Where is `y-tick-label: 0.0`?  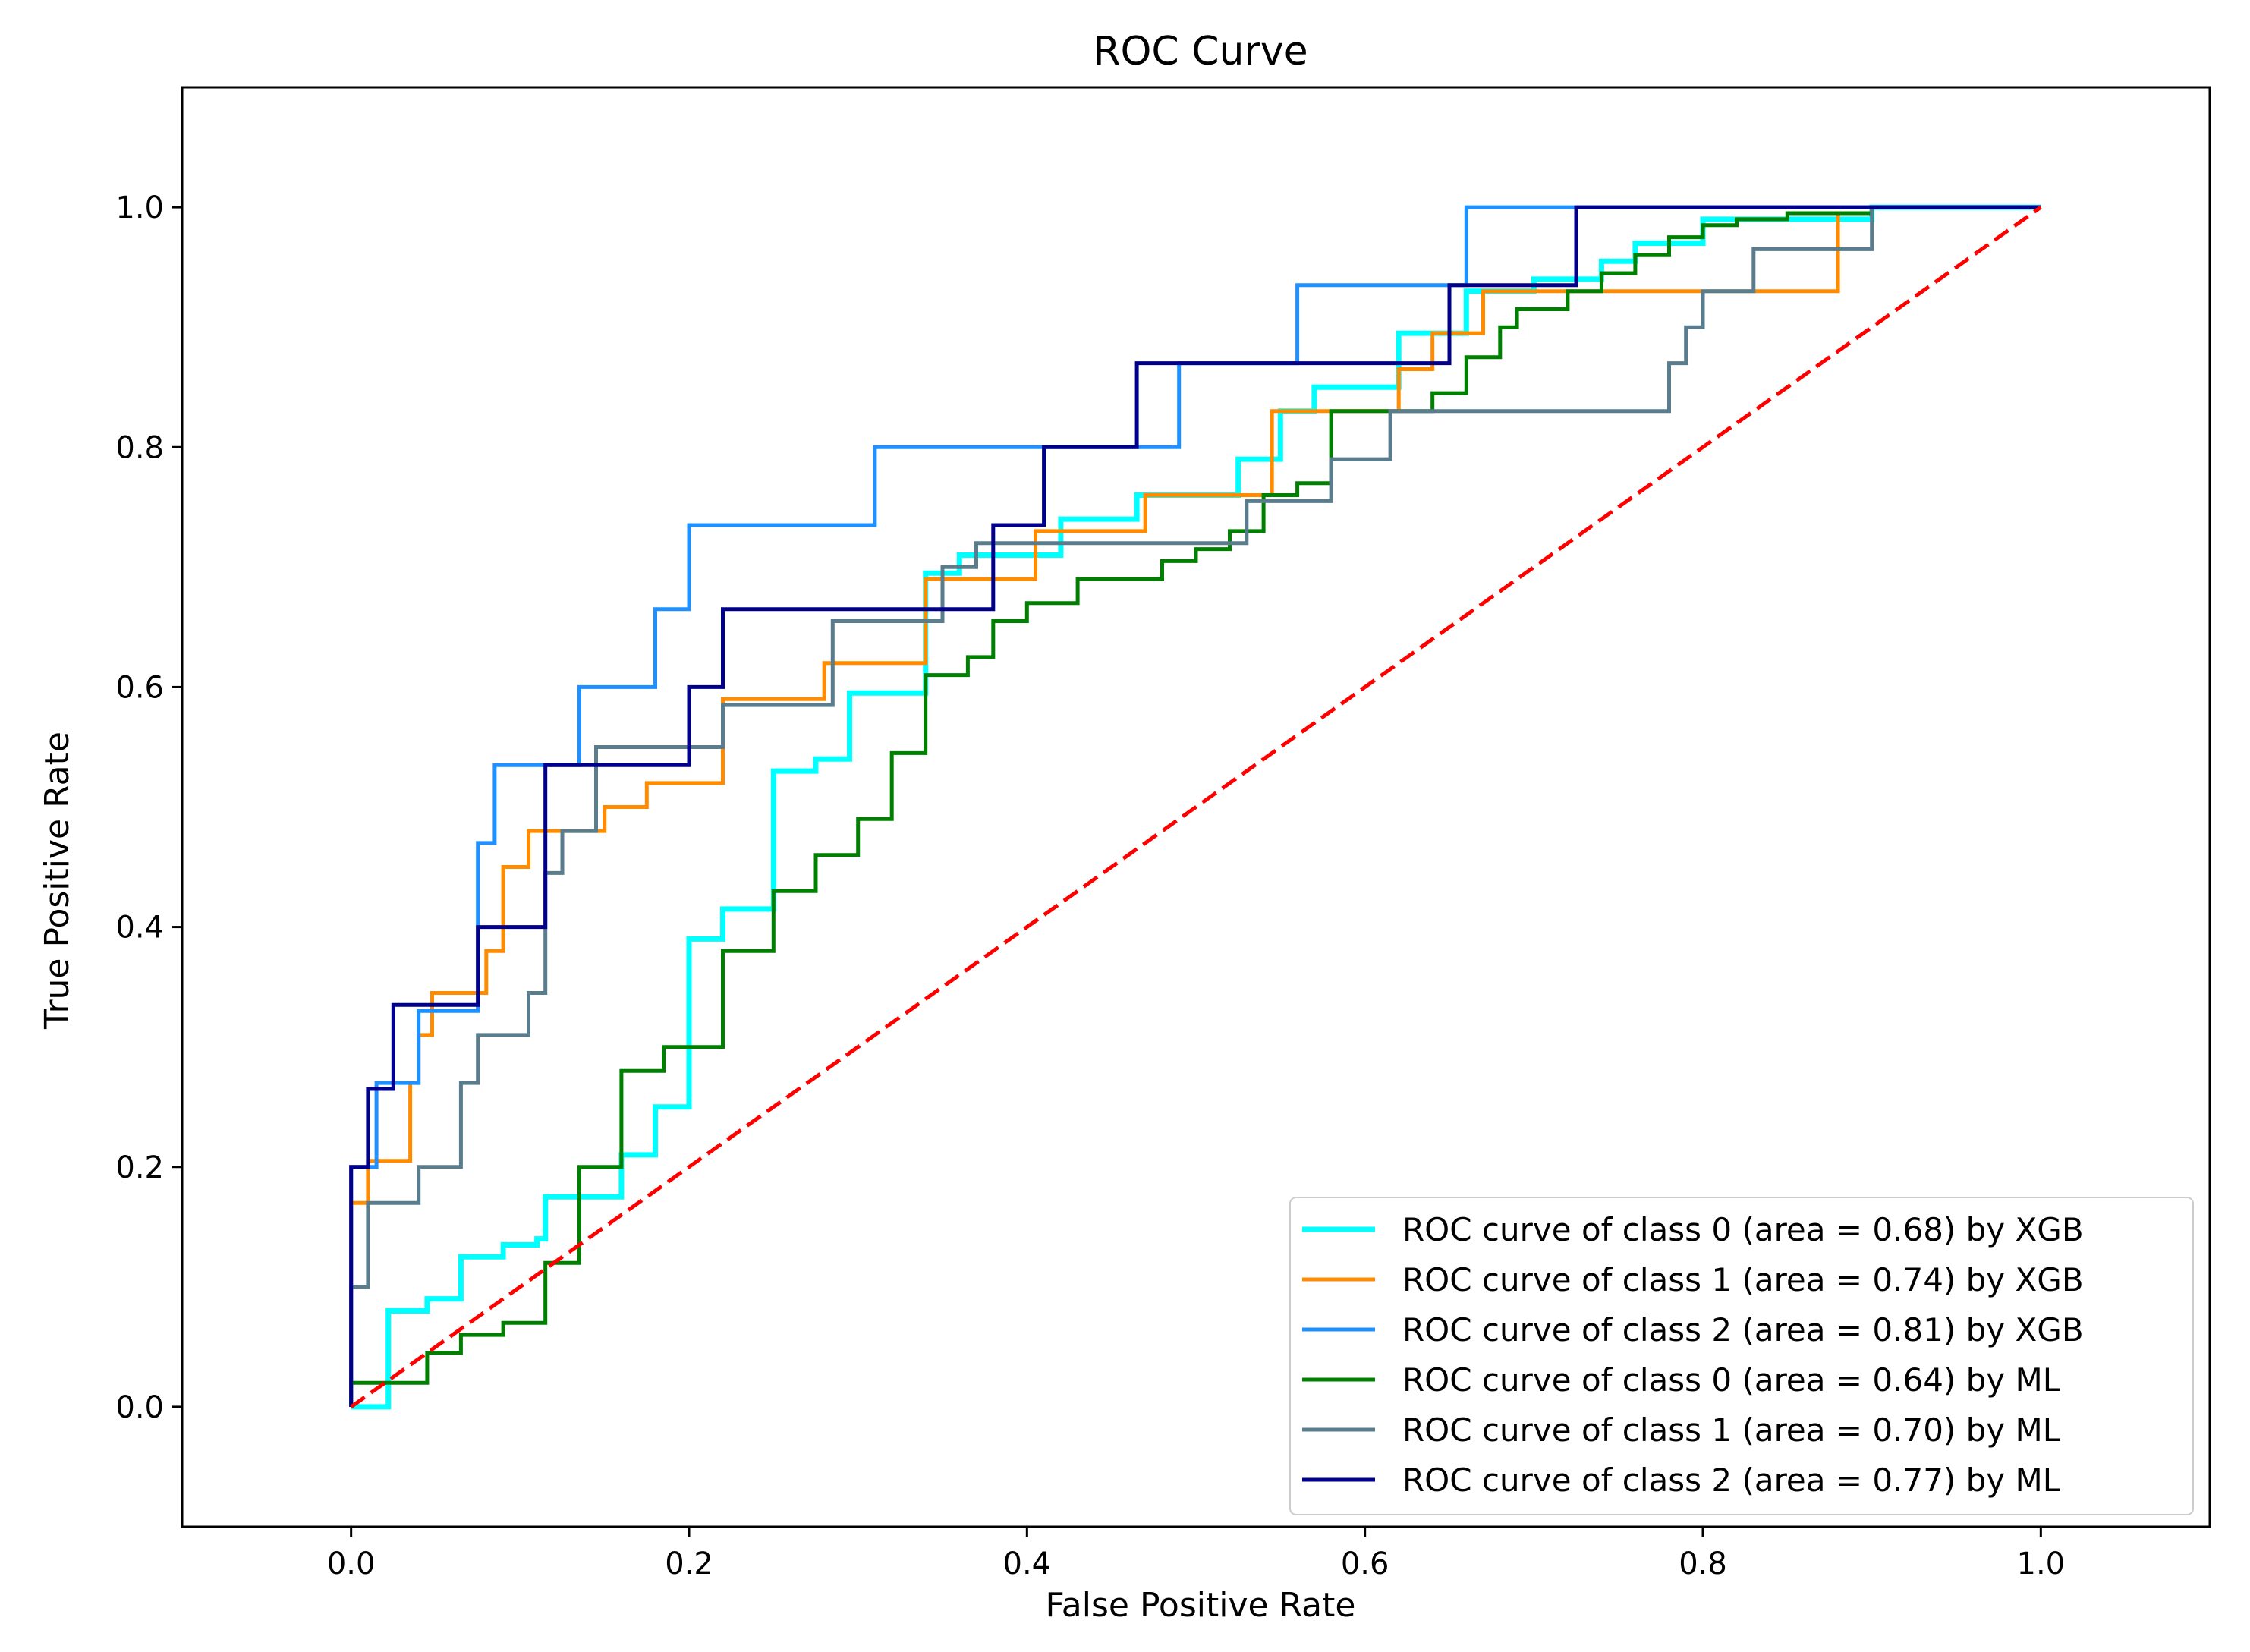 y-tick-label: 0.0 is located at coordinates (139, 1407).